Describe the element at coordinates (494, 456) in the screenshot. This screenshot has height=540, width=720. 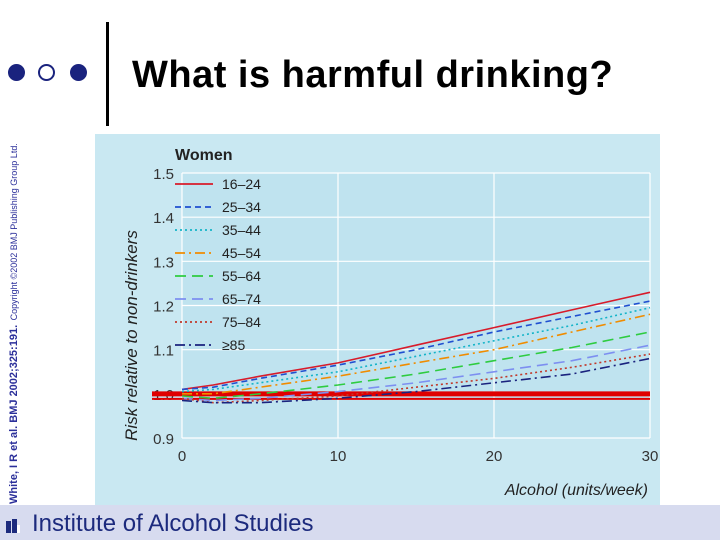
I see `x-tick-label: 20` at that location.